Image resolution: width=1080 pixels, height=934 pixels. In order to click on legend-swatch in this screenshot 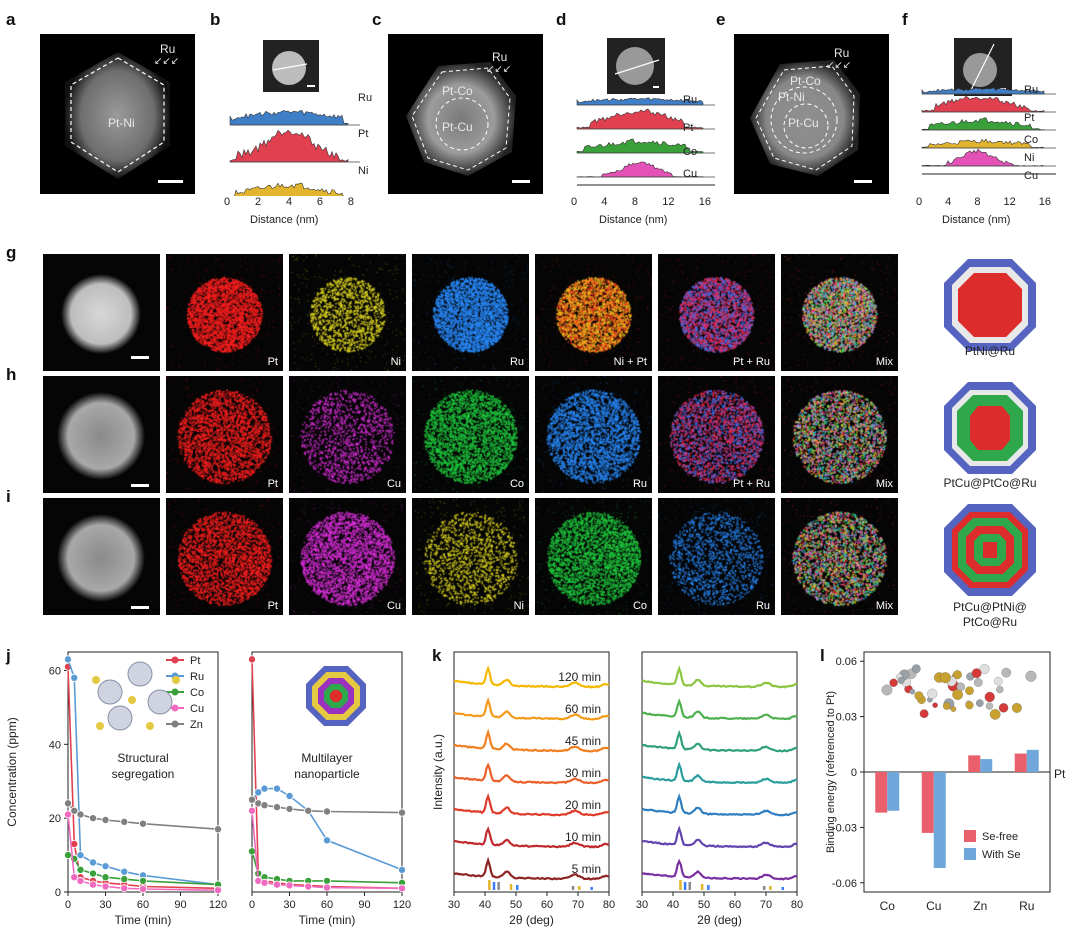, I will do `click(970, 854)`.